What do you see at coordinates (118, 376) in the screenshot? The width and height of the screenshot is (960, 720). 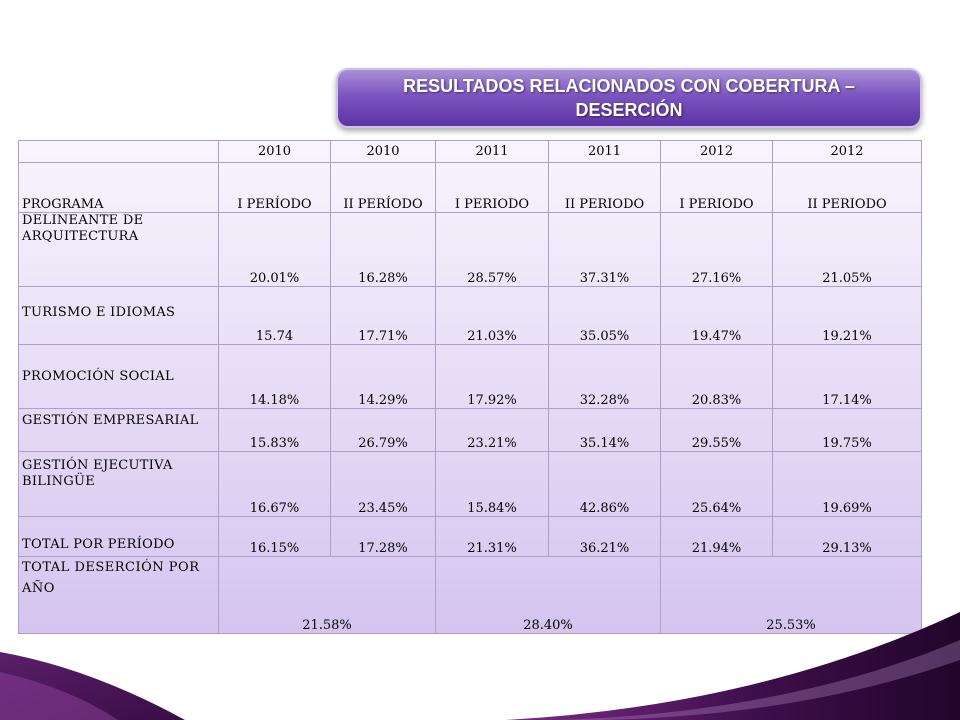 I see `program-name: PROMOCIÓN SOCIAL` at bounding box center [118, 376].